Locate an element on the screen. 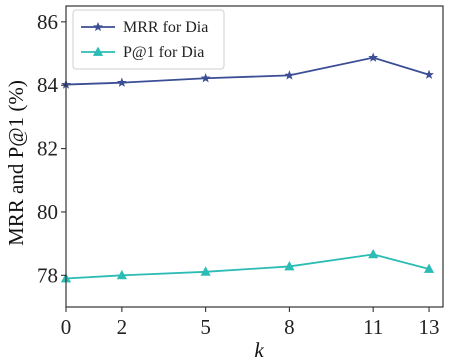 Image resolution: width=451 pixels, height=362 pixels. x-tick-label: 5 is located at coordinates (205, 327).